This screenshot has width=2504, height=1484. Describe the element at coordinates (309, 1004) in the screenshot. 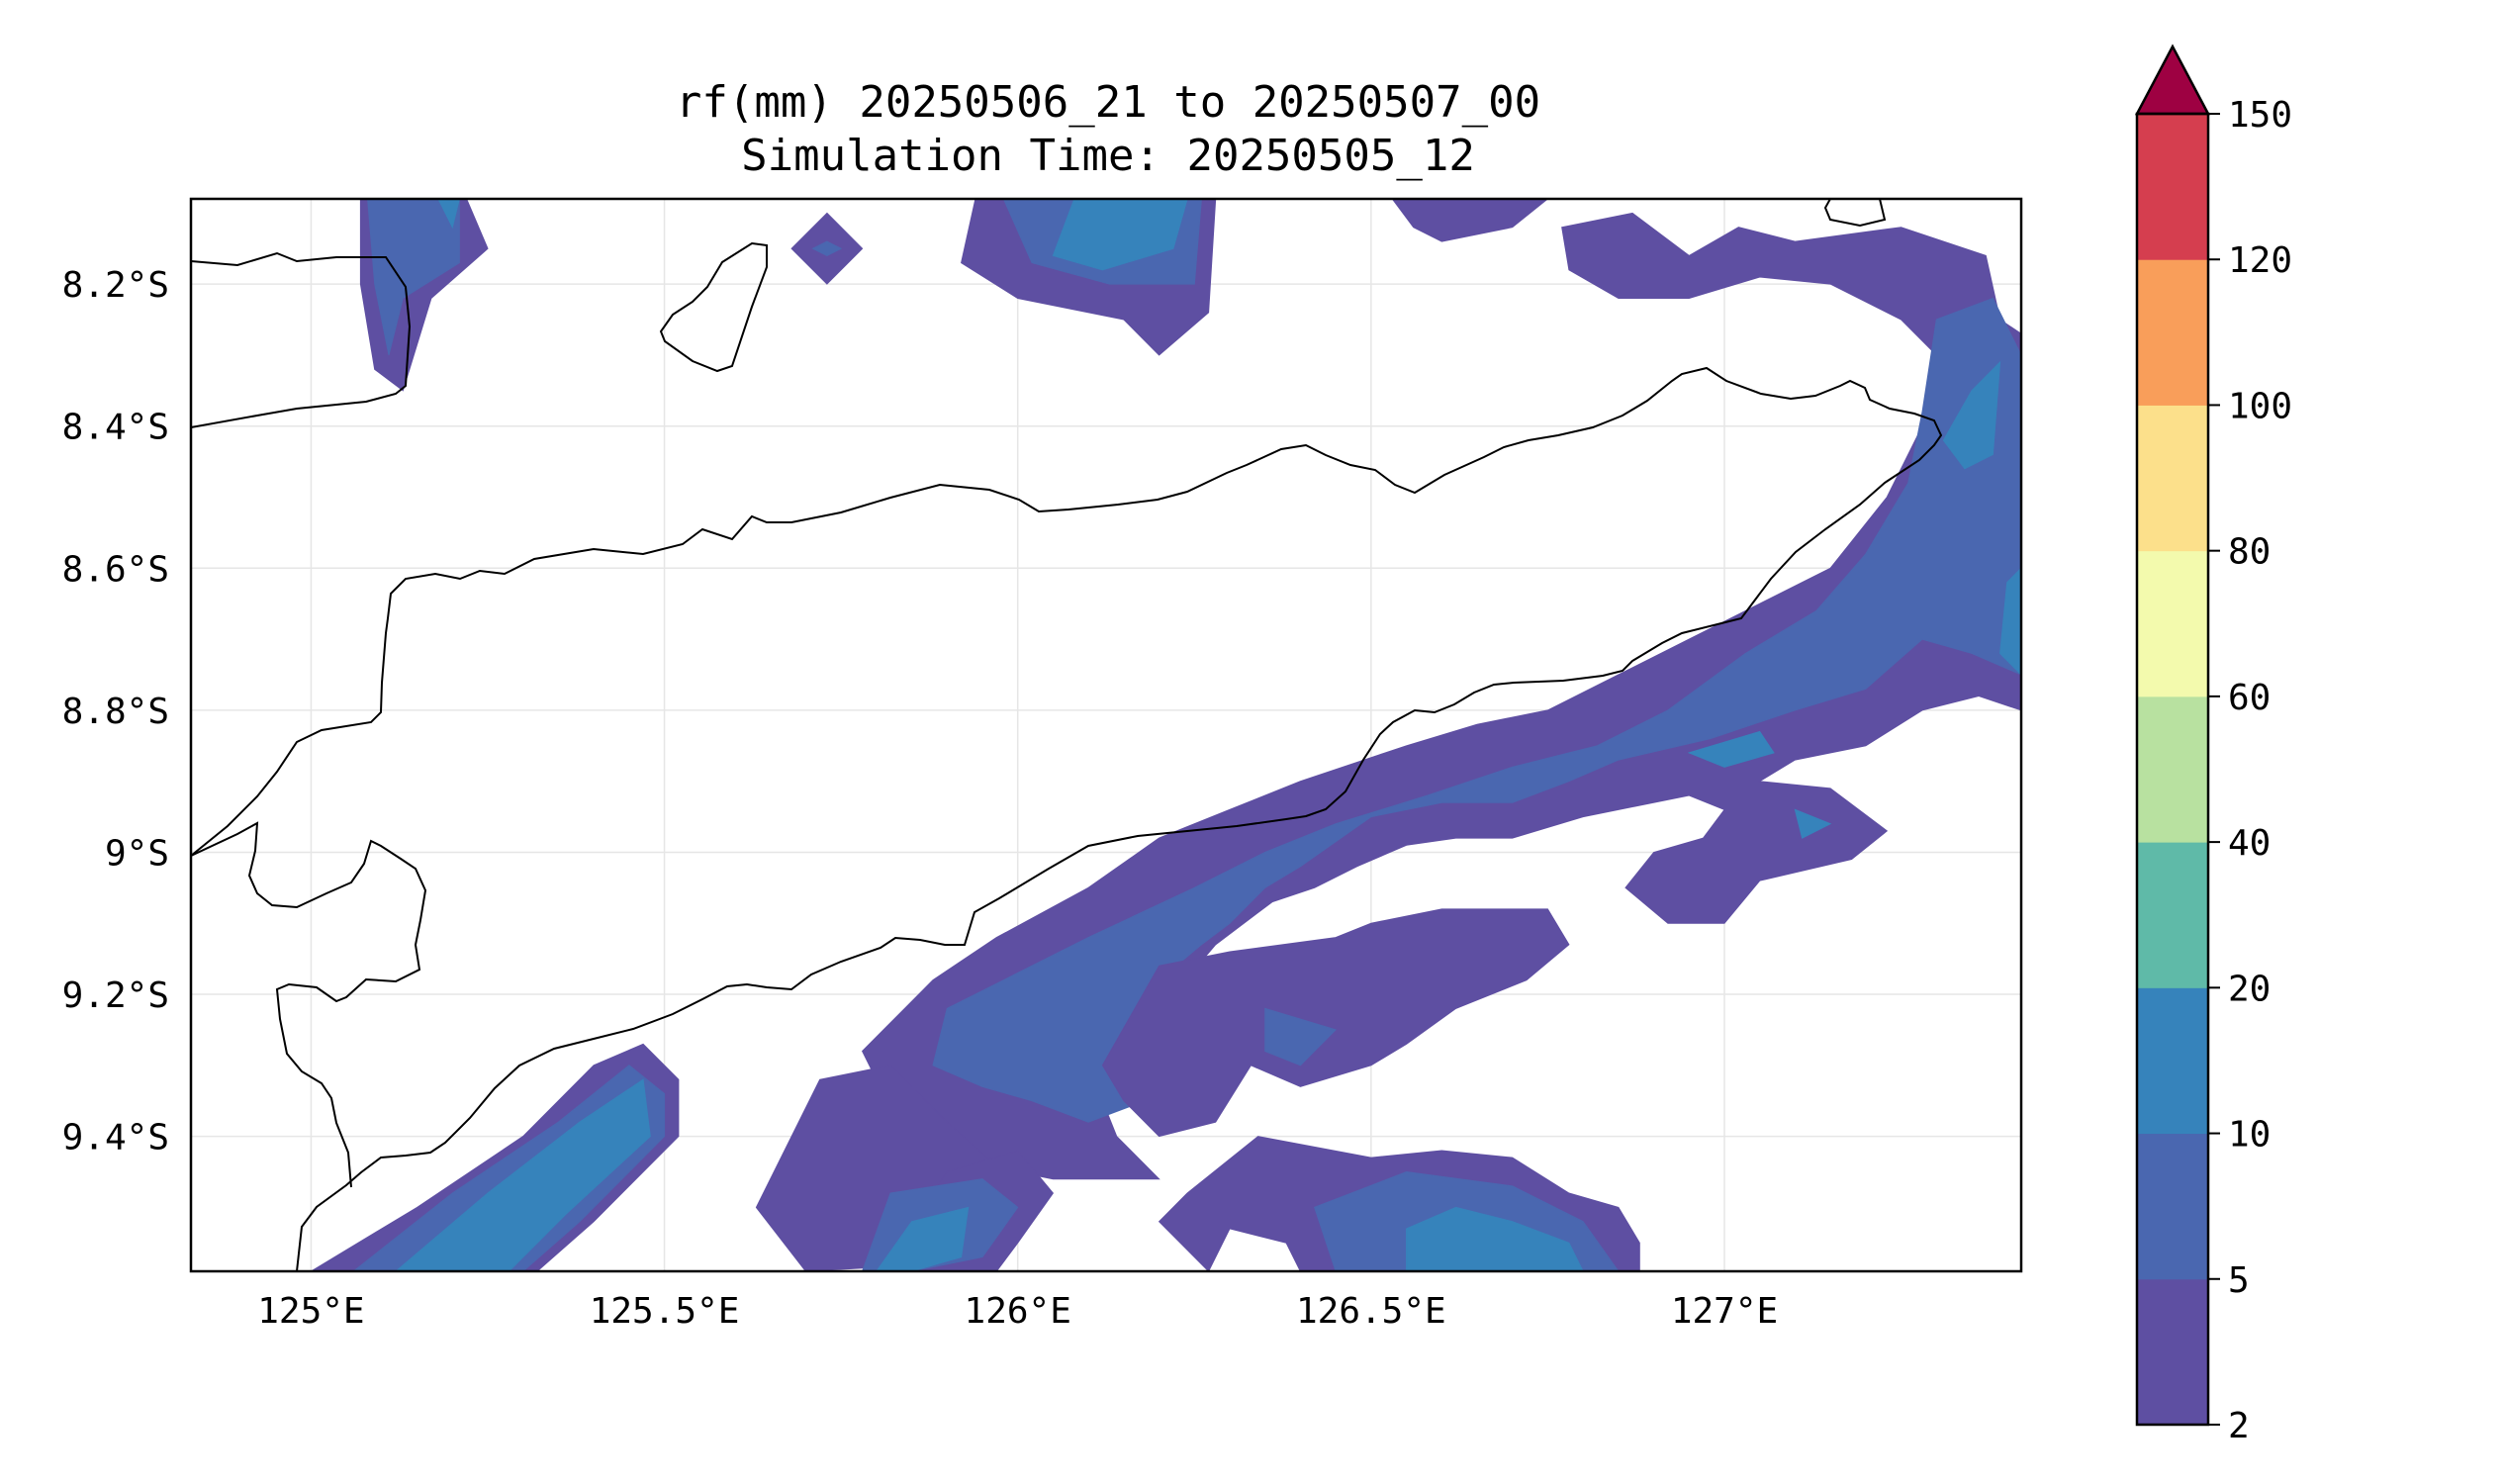

I see `coastline-timor-north` at that location.